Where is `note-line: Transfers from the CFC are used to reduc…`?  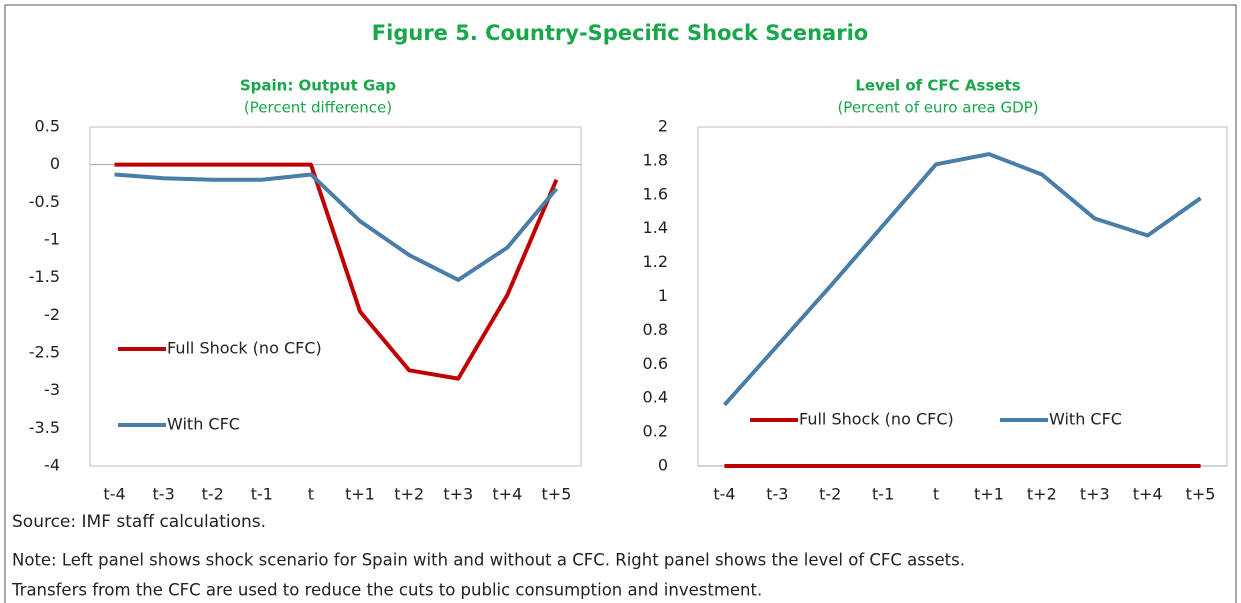
note-line: Transfers from the CFC are used to reduc… is located at coordinates (386, 590).